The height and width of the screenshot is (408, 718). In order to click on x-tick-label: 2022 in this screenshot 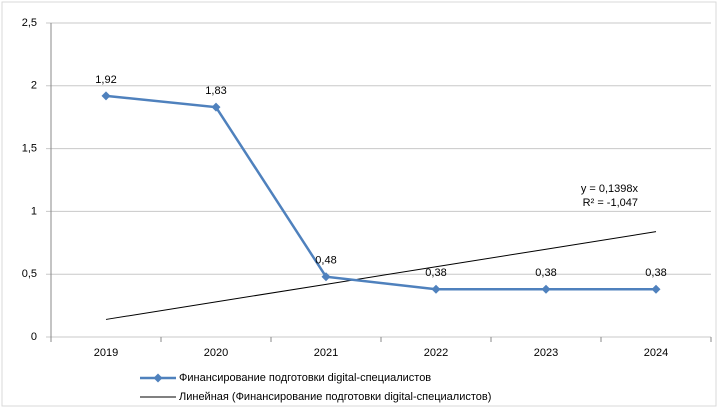, I will do `click(436, 353)`.